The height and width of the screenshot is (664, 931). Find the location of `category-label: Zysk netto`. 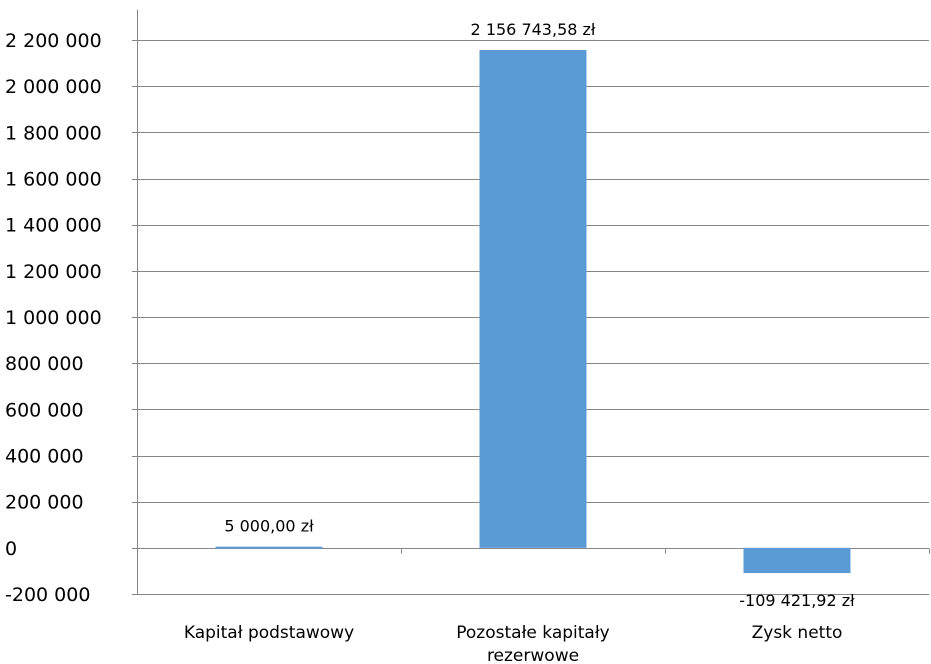

category-label: Zysk netto is located at coordinates (797, 633).